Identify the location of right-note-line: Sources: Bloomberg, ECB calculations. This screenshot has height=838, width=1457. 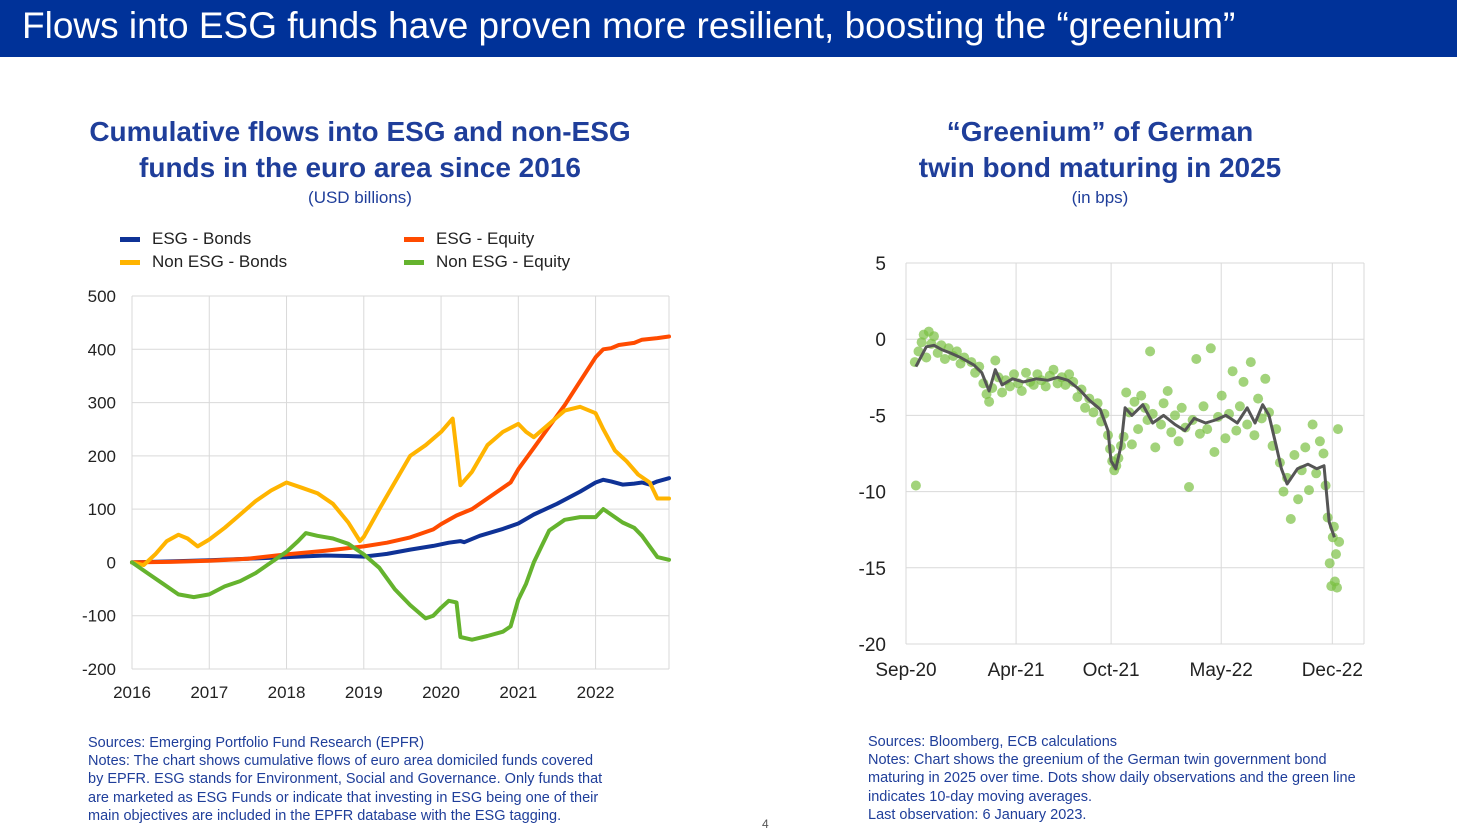
(993, 742).